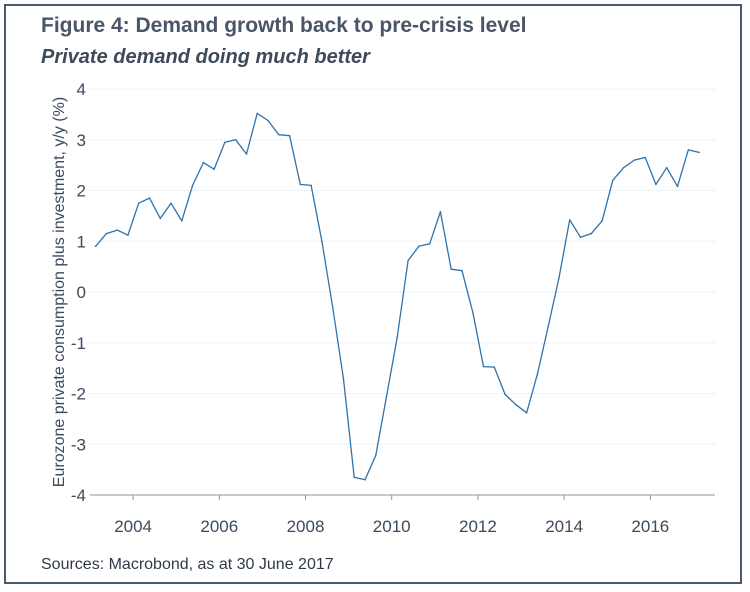 The width and height of the screenshot is (750, 592). Describe the element at coordinates (81, 241) in the screenshot. I see `y-tick-label: 1` at that location.